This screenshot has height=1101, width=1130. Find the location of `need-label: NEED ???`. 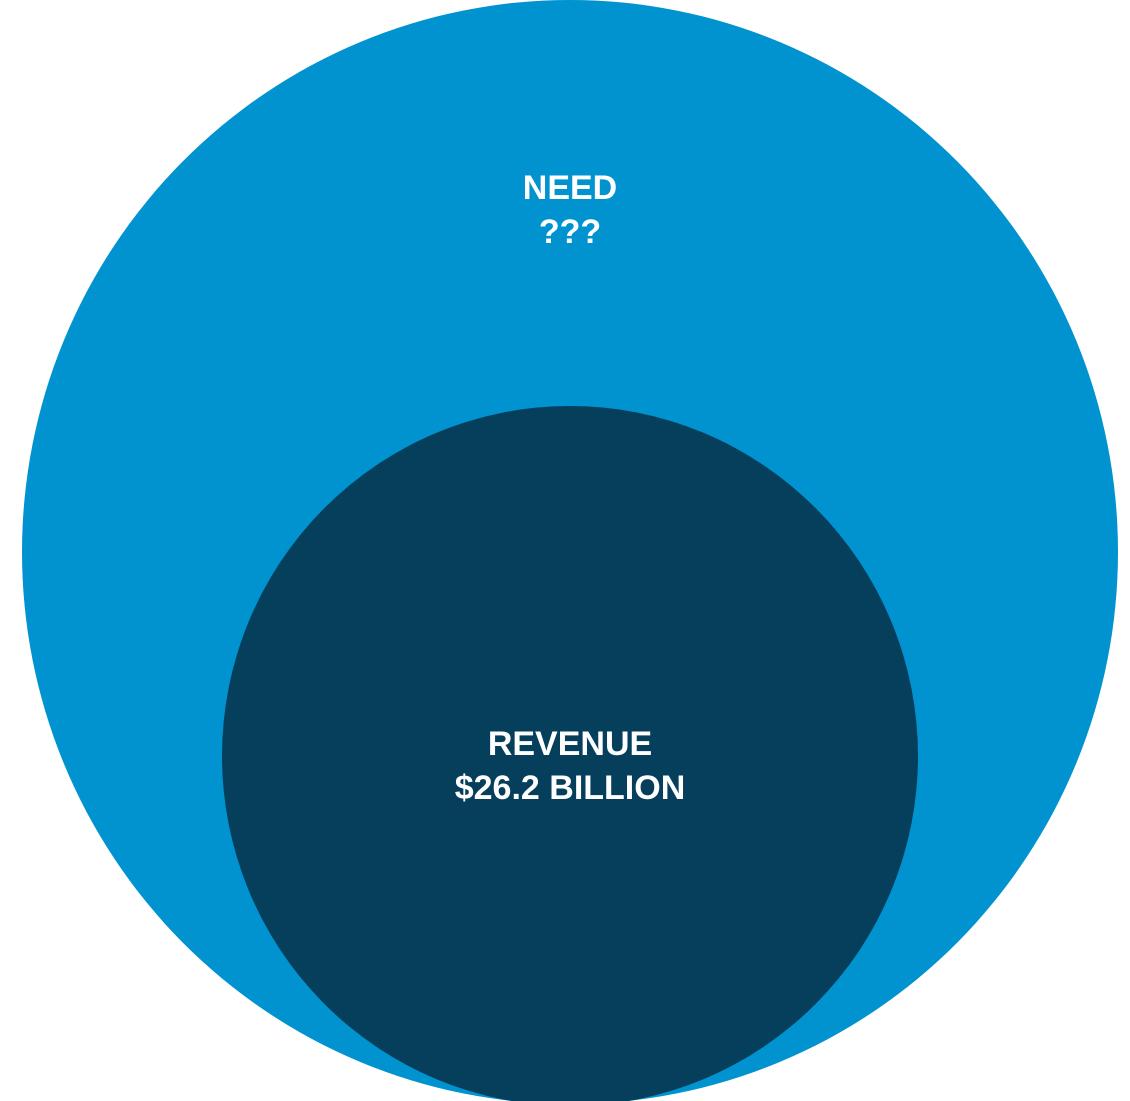

need-label: NEED ??? is located at coordinates (570, 210).